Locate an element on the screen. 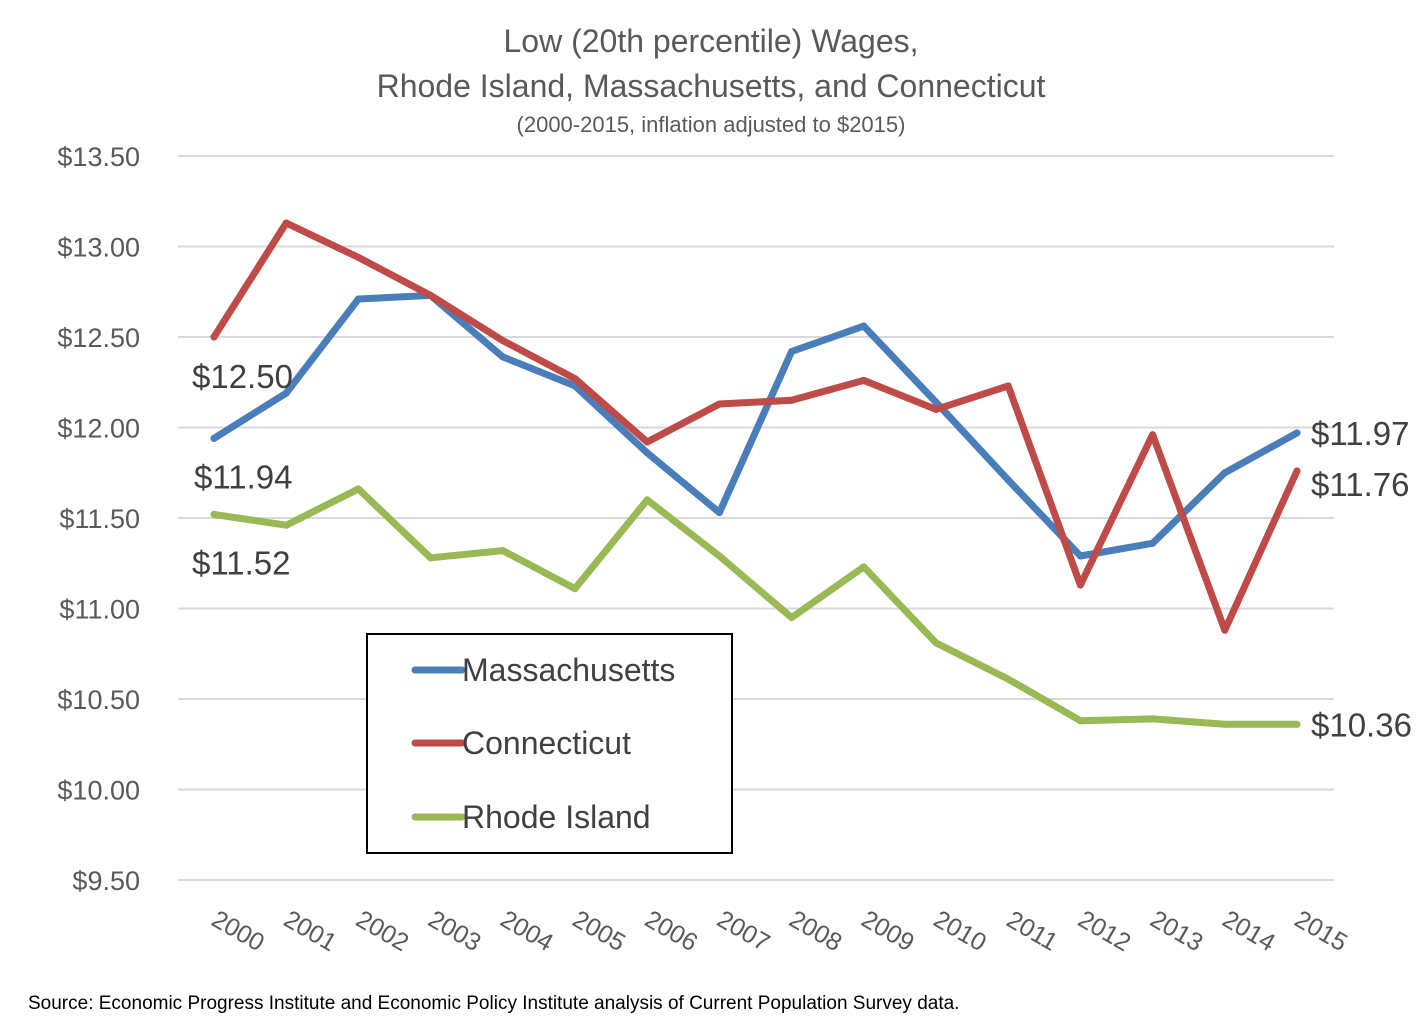  y-tick-label: $13.00 is located at coordinates (98, 248).